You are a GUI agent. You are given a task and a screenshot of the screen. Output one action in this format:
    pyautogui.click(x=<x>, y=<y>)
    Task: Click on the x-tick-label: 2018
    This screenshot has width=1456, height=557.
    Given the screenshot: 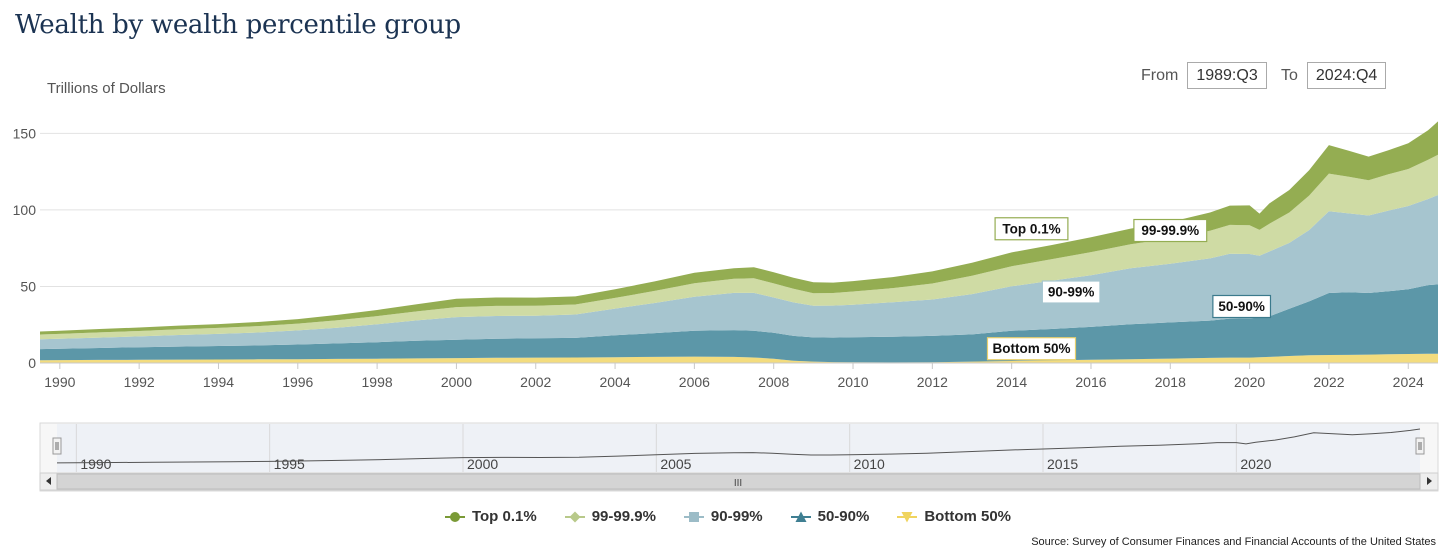 What is the action you would take?
    pyautogui.click(x=1170, y=382)
    